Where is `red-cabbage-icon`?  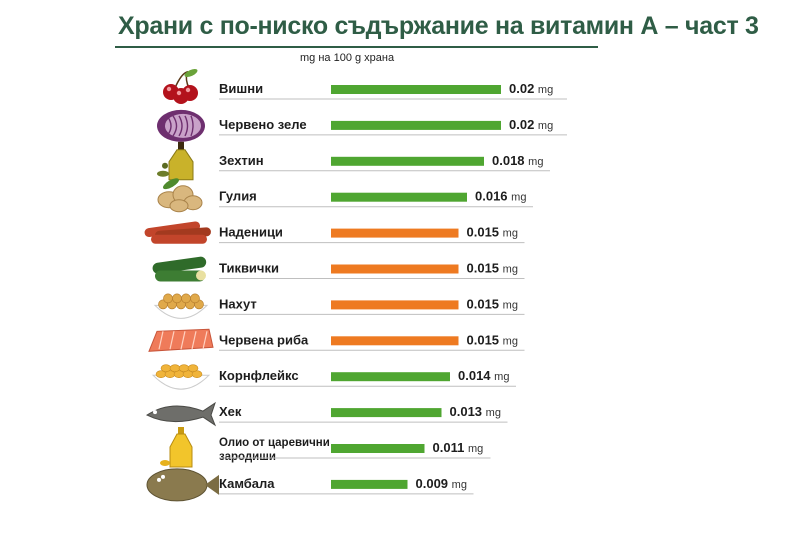 red-cabbage-icon is located at coordinates (181, 125).